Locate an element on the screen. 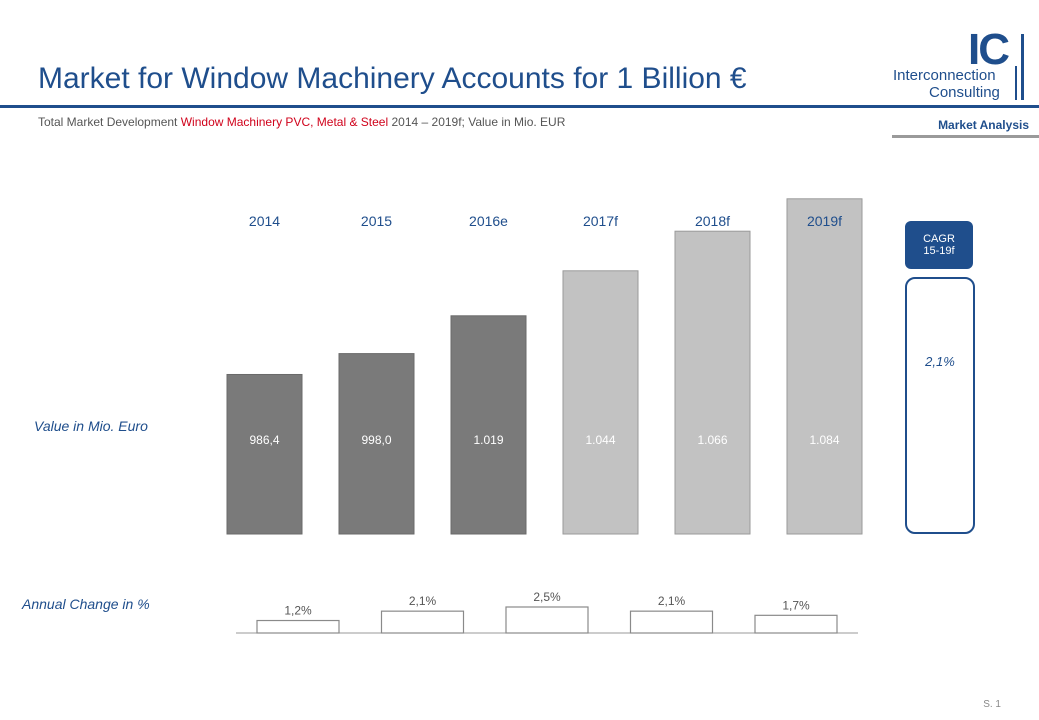 The image size is (1039, 720). year-tick-label: 2014 is located at coordinates (264, 221).